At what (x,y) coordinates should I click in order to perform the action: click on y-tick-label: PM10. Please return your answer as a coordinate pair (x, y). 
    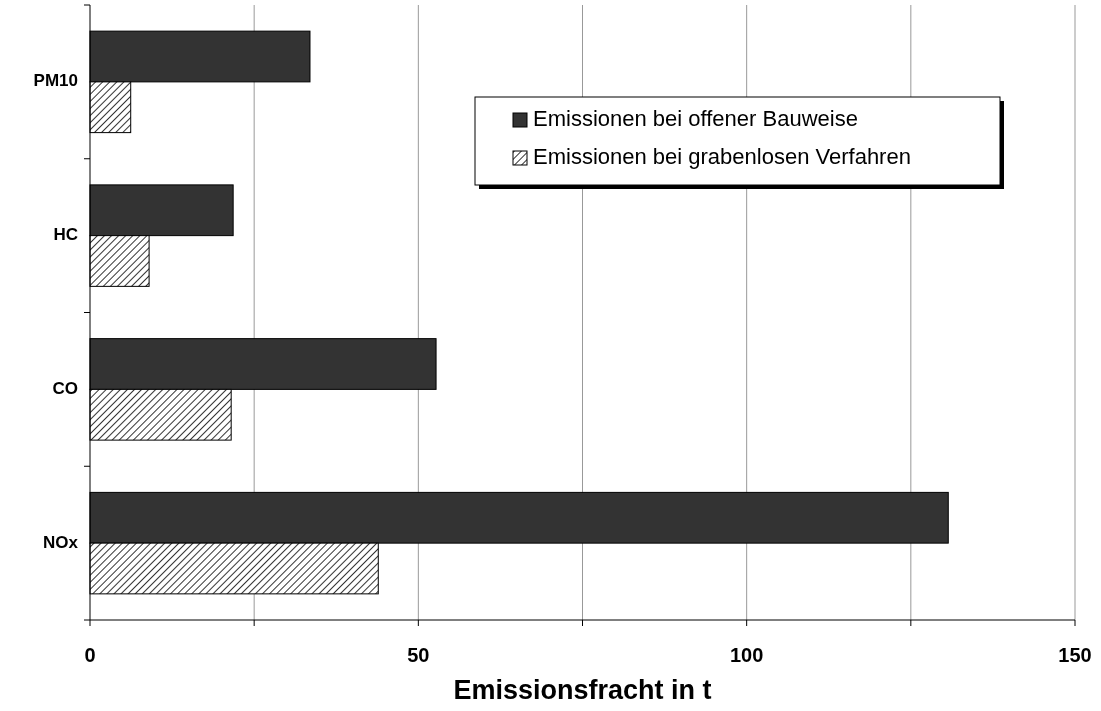
    Looking at the image, I should click on (55, 81).